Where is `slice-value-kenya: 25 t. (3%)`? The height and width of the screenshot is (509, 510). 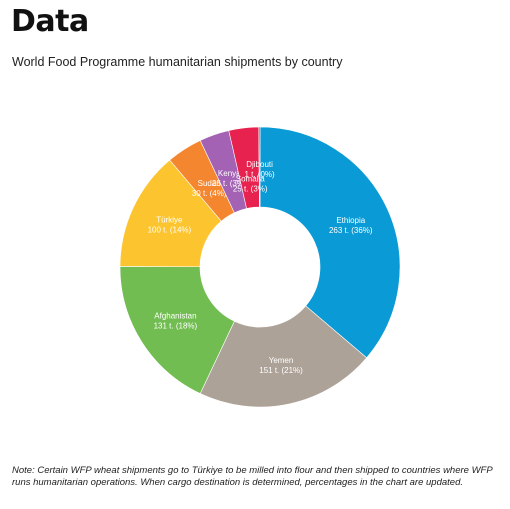
slice-value-kenya: 25 t. (3%) is located at coordinates (229, 183).